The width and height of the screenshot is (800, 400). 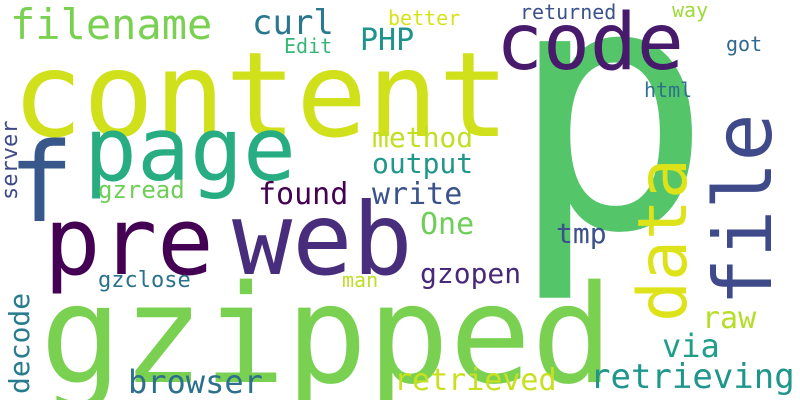 What do you see at coordinates (743, 209) in the screenshot?
I see `word-file: file` at bounding box center [743, 209].